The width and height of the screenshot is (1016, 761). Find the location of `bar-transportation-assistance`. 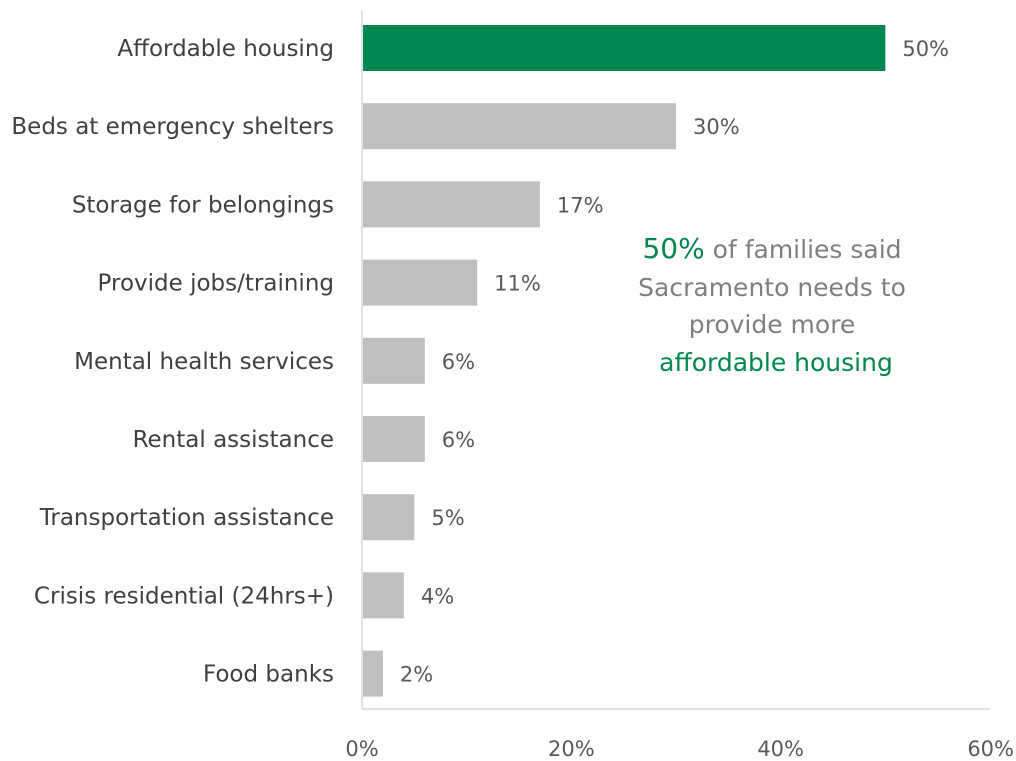

bar-transportation-assistance is located at coordinates (389, 517).